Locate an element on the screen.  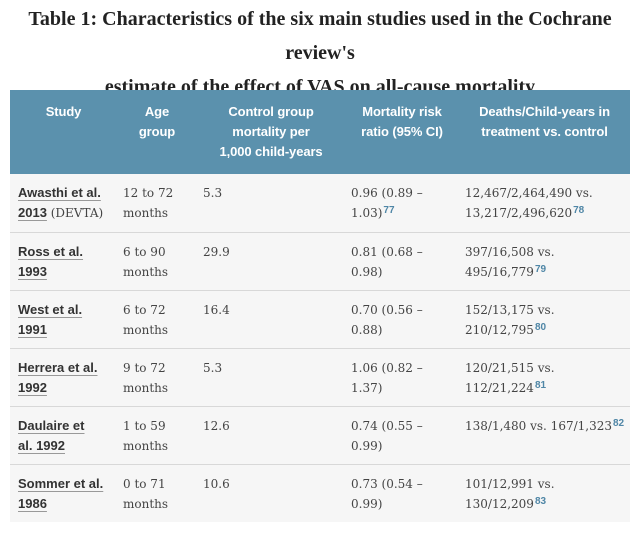
study-link: Herrera et al. is located at coordinates (58, 367).